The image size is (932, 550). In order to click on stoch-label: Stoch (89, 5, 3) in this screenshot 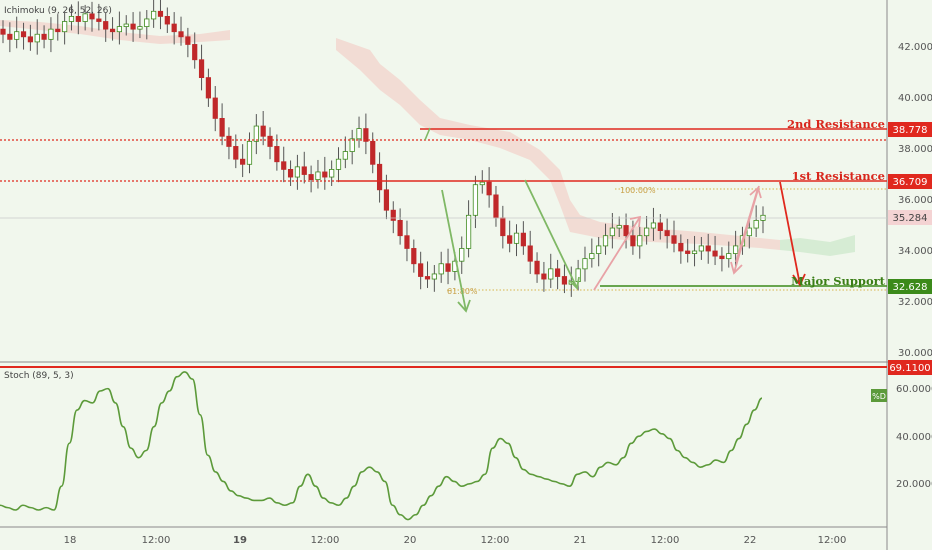, I will do `click(39, 376)`.